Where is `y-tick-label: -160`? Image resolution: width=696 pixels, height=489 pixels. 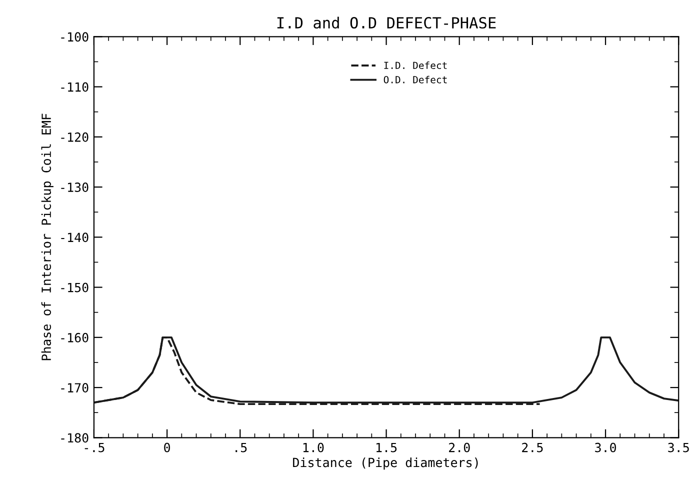 y-tick-label: -160 is located at coordinates (74, 337).